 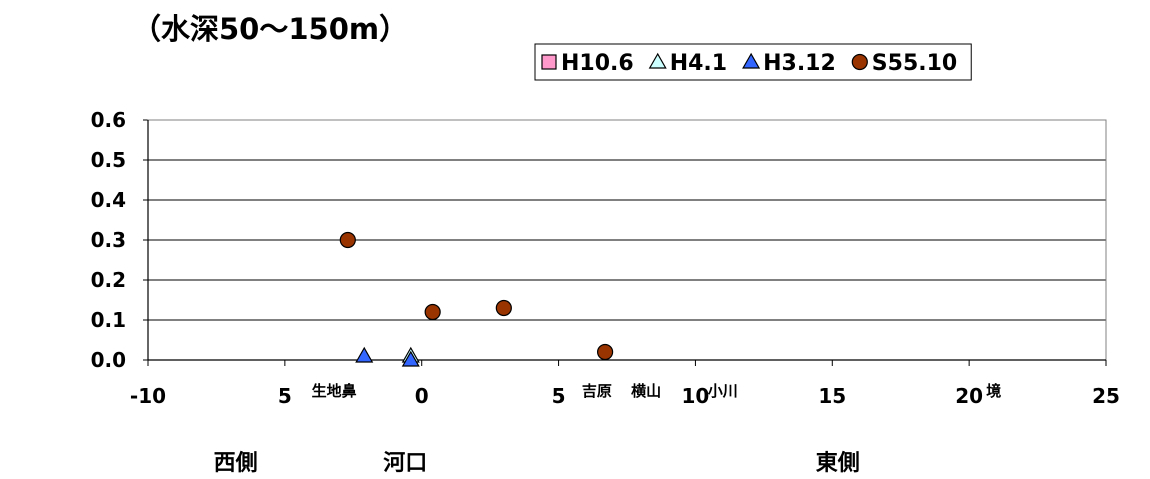 What do you see at coordinates (422, 396) in the screenshot?
I see `x-tick-label: 0` at bounding box center [422, 396].